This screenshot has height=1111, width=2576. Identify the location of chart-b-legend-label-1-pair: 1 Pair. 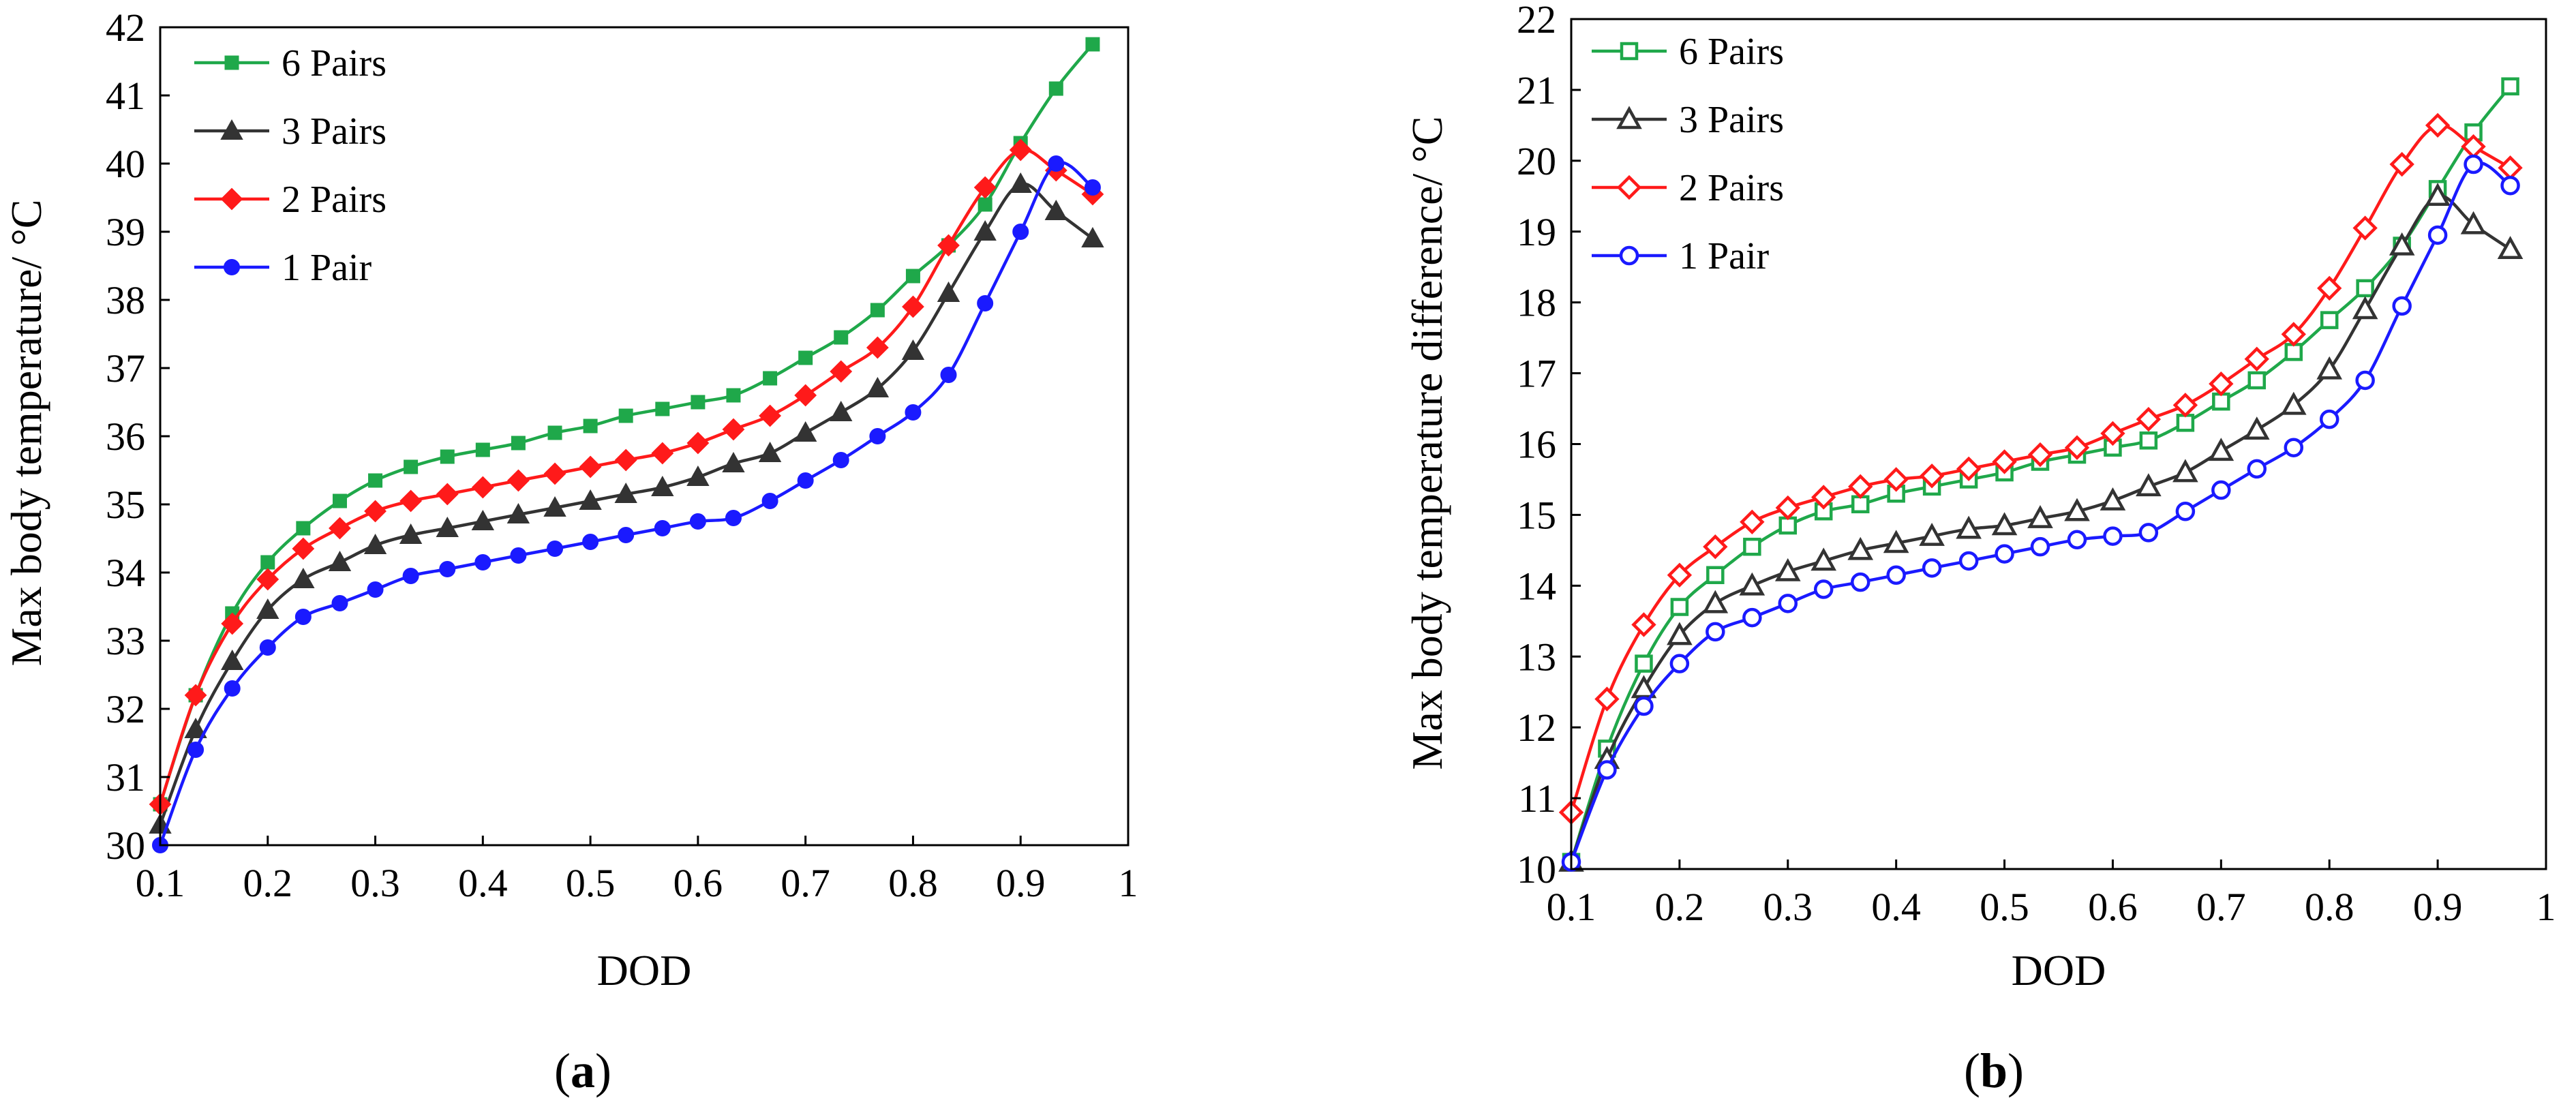
(1725, 256).